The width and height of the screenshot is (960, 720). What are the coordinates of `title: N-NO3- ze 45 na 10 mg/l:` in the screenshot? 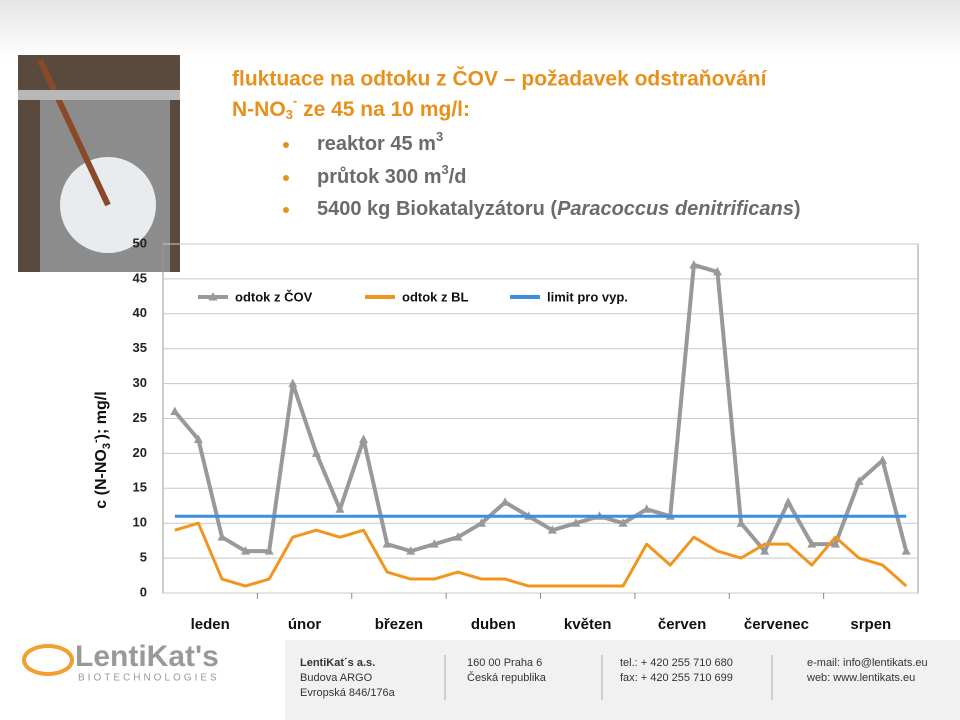 It's located at (351, 107).